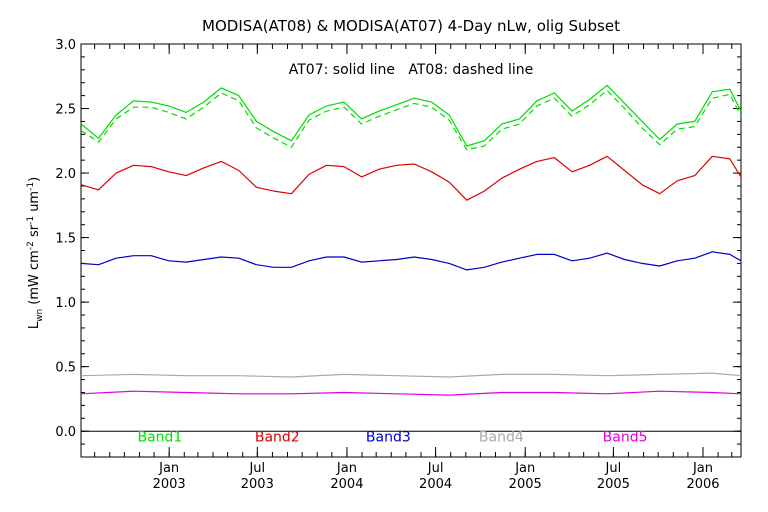 Image resolution: width=768 pixels, height=512 pixels. I want to click on y-axis-label: Lwn (mW cm-2 sr-1 um-1), so click(35, 253).